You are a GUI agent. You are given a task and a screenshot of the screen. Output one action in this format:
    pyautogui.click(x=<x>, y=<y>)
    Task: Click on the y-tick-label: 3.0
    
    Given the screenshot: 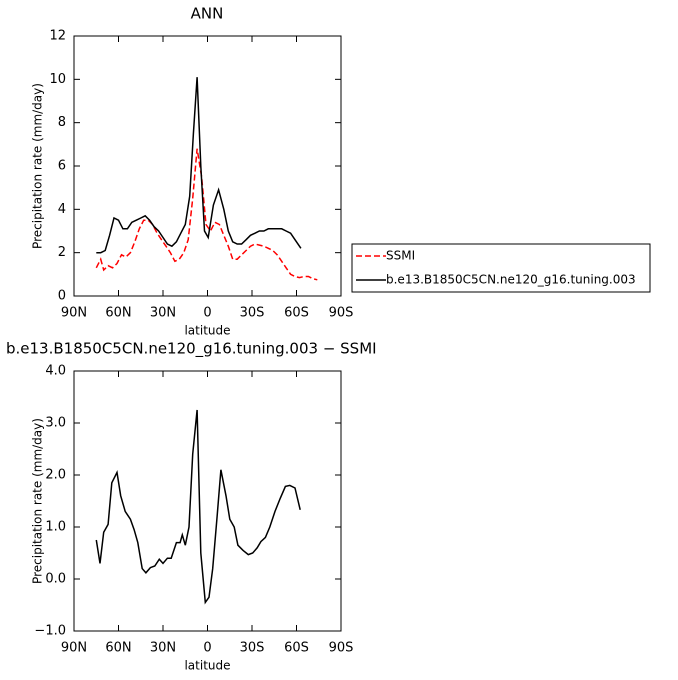 What is the action you would take?
    pyautogui.click(x=55, y=423)
    